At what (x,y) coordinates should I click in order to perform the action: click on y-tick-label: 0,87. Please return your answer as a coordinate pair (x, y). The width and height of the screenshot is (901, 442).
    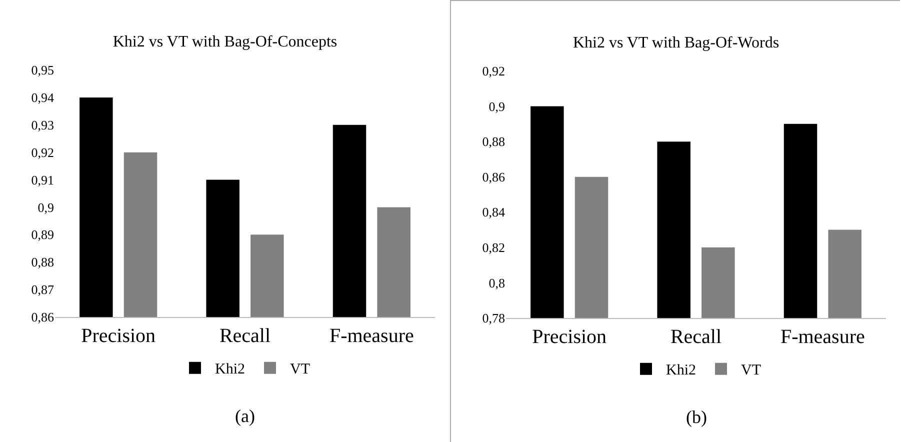
    Looking at the image, I should click on (42, 290).